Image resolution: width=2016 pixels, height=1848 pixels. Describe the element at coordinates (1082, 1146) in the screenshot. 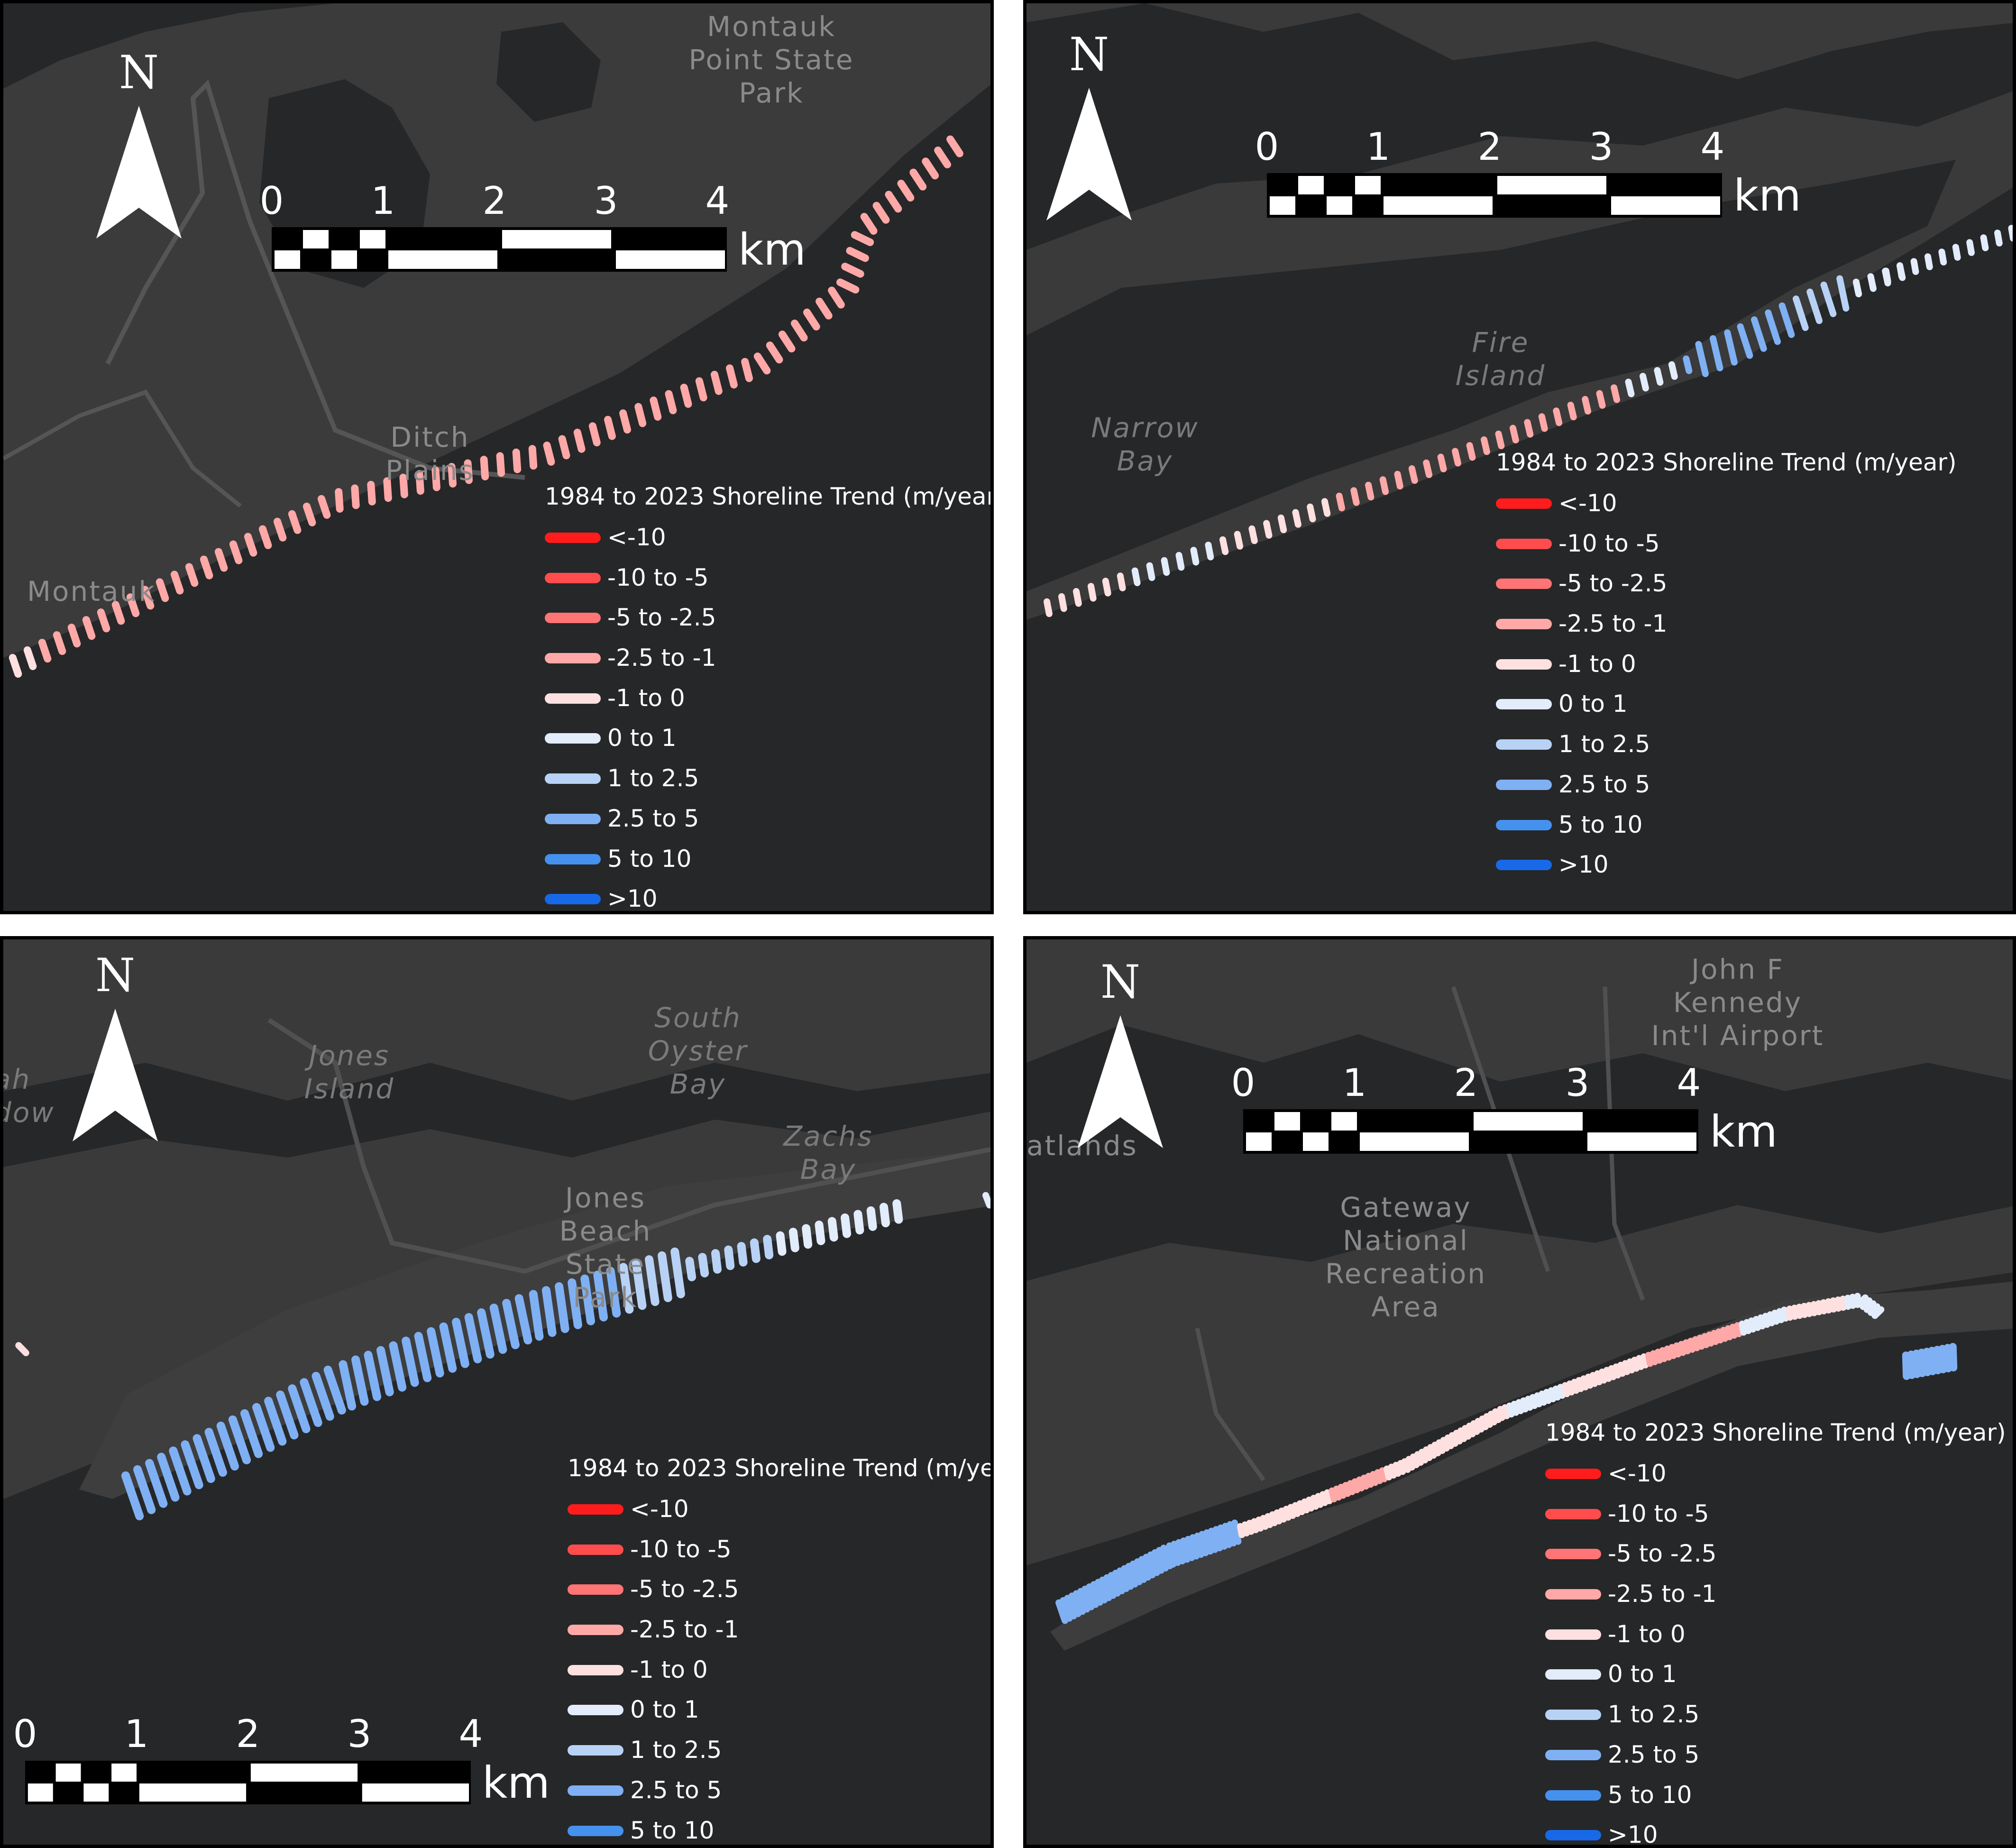

I see `place-label-line: atlands` at that location.